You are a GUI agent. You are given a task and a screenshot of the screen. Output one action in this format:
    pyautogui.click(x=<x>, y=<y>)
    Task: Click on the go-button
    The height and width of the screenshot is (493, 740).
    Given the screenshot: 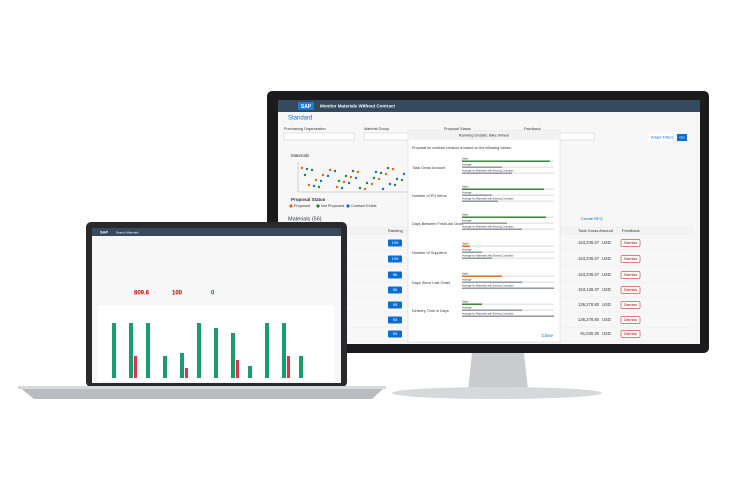 What is the action you would take?
    pyautogui.click(x=682, y=137)
    